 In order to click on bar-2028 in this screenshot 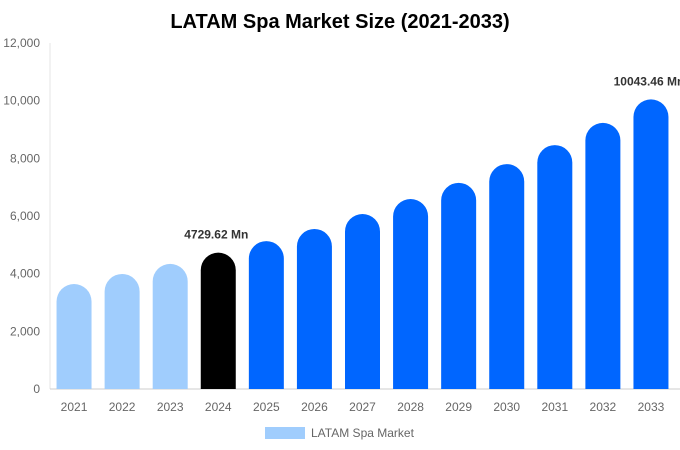, I will do `click(411, 293)`.